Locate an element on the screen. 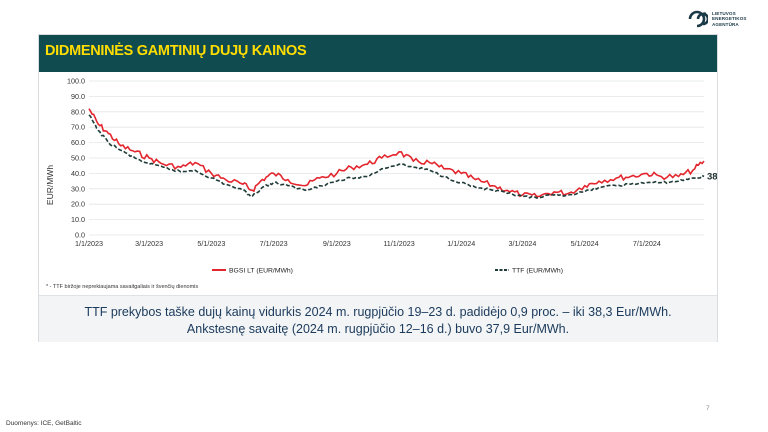 The image size is (768, 432). y-tick-label: 20.0 is located at coordinates (78, 204).